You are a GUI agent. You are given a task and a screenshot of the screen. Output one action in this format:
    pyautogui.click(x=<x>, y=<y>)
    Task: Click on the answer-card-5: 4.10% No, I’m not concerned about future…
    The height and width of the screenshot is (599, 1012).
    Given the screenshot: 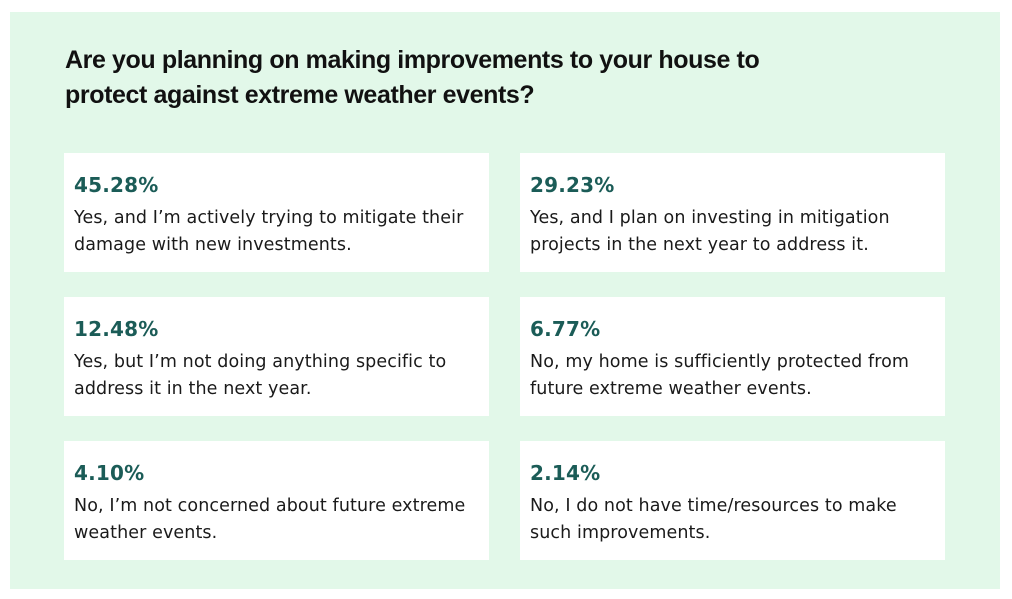 What is the action you would take?
    pyautogui.click(x=276, y=500)
    